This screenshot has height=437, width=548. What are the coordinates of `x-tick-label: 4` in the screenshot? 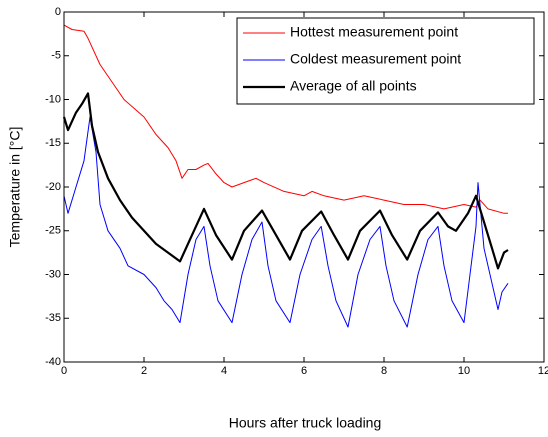 It's located at (224, 371).